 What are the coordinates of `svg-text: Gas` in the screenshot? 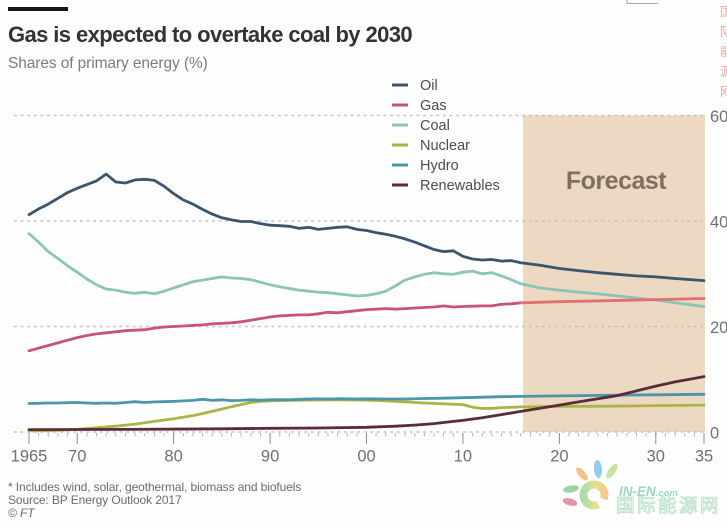 It's located at (433, 106).